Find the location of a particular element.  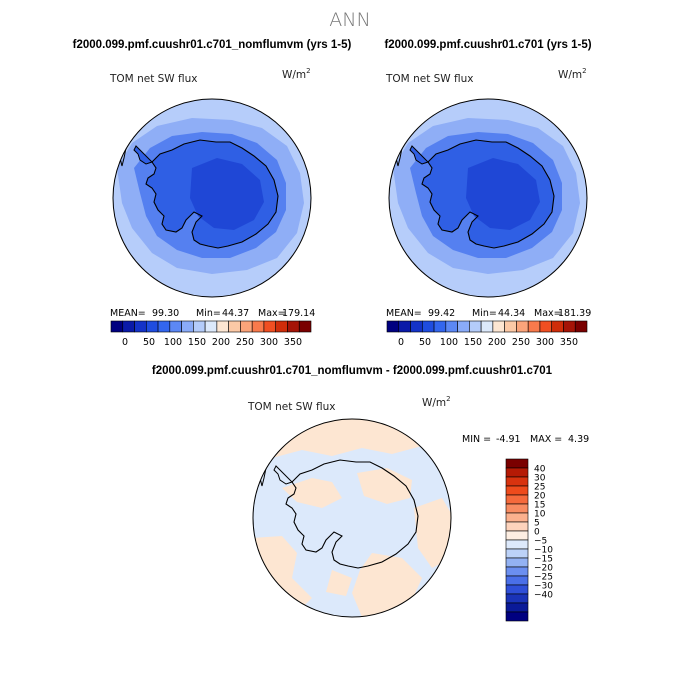

colorbar-tick-label: 5 is located at coordinates (537, 524).